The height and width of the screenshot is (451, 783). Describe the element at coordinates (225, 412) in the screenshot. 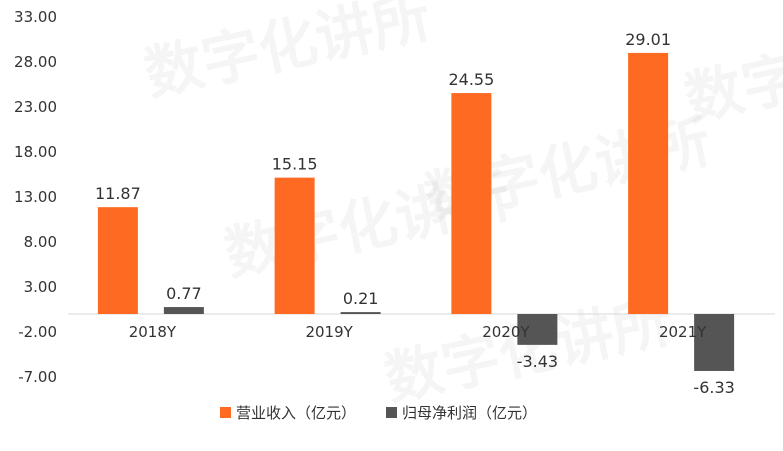

I see `legend-swatch-revenue` at that location.